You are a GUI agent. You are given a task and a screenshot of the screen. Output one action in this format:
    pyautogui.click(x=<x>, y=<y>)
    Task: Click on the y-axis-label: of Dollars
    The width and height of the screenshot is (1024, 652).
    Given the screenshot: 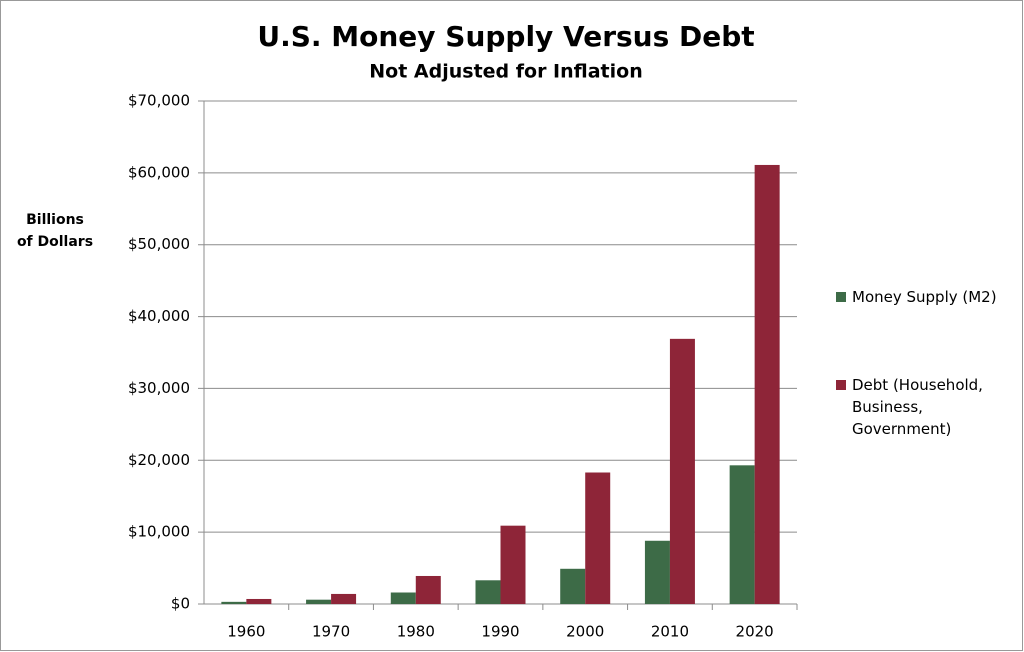 What is the action you would take?
    pyautogui.click(x=55, y=242)
    